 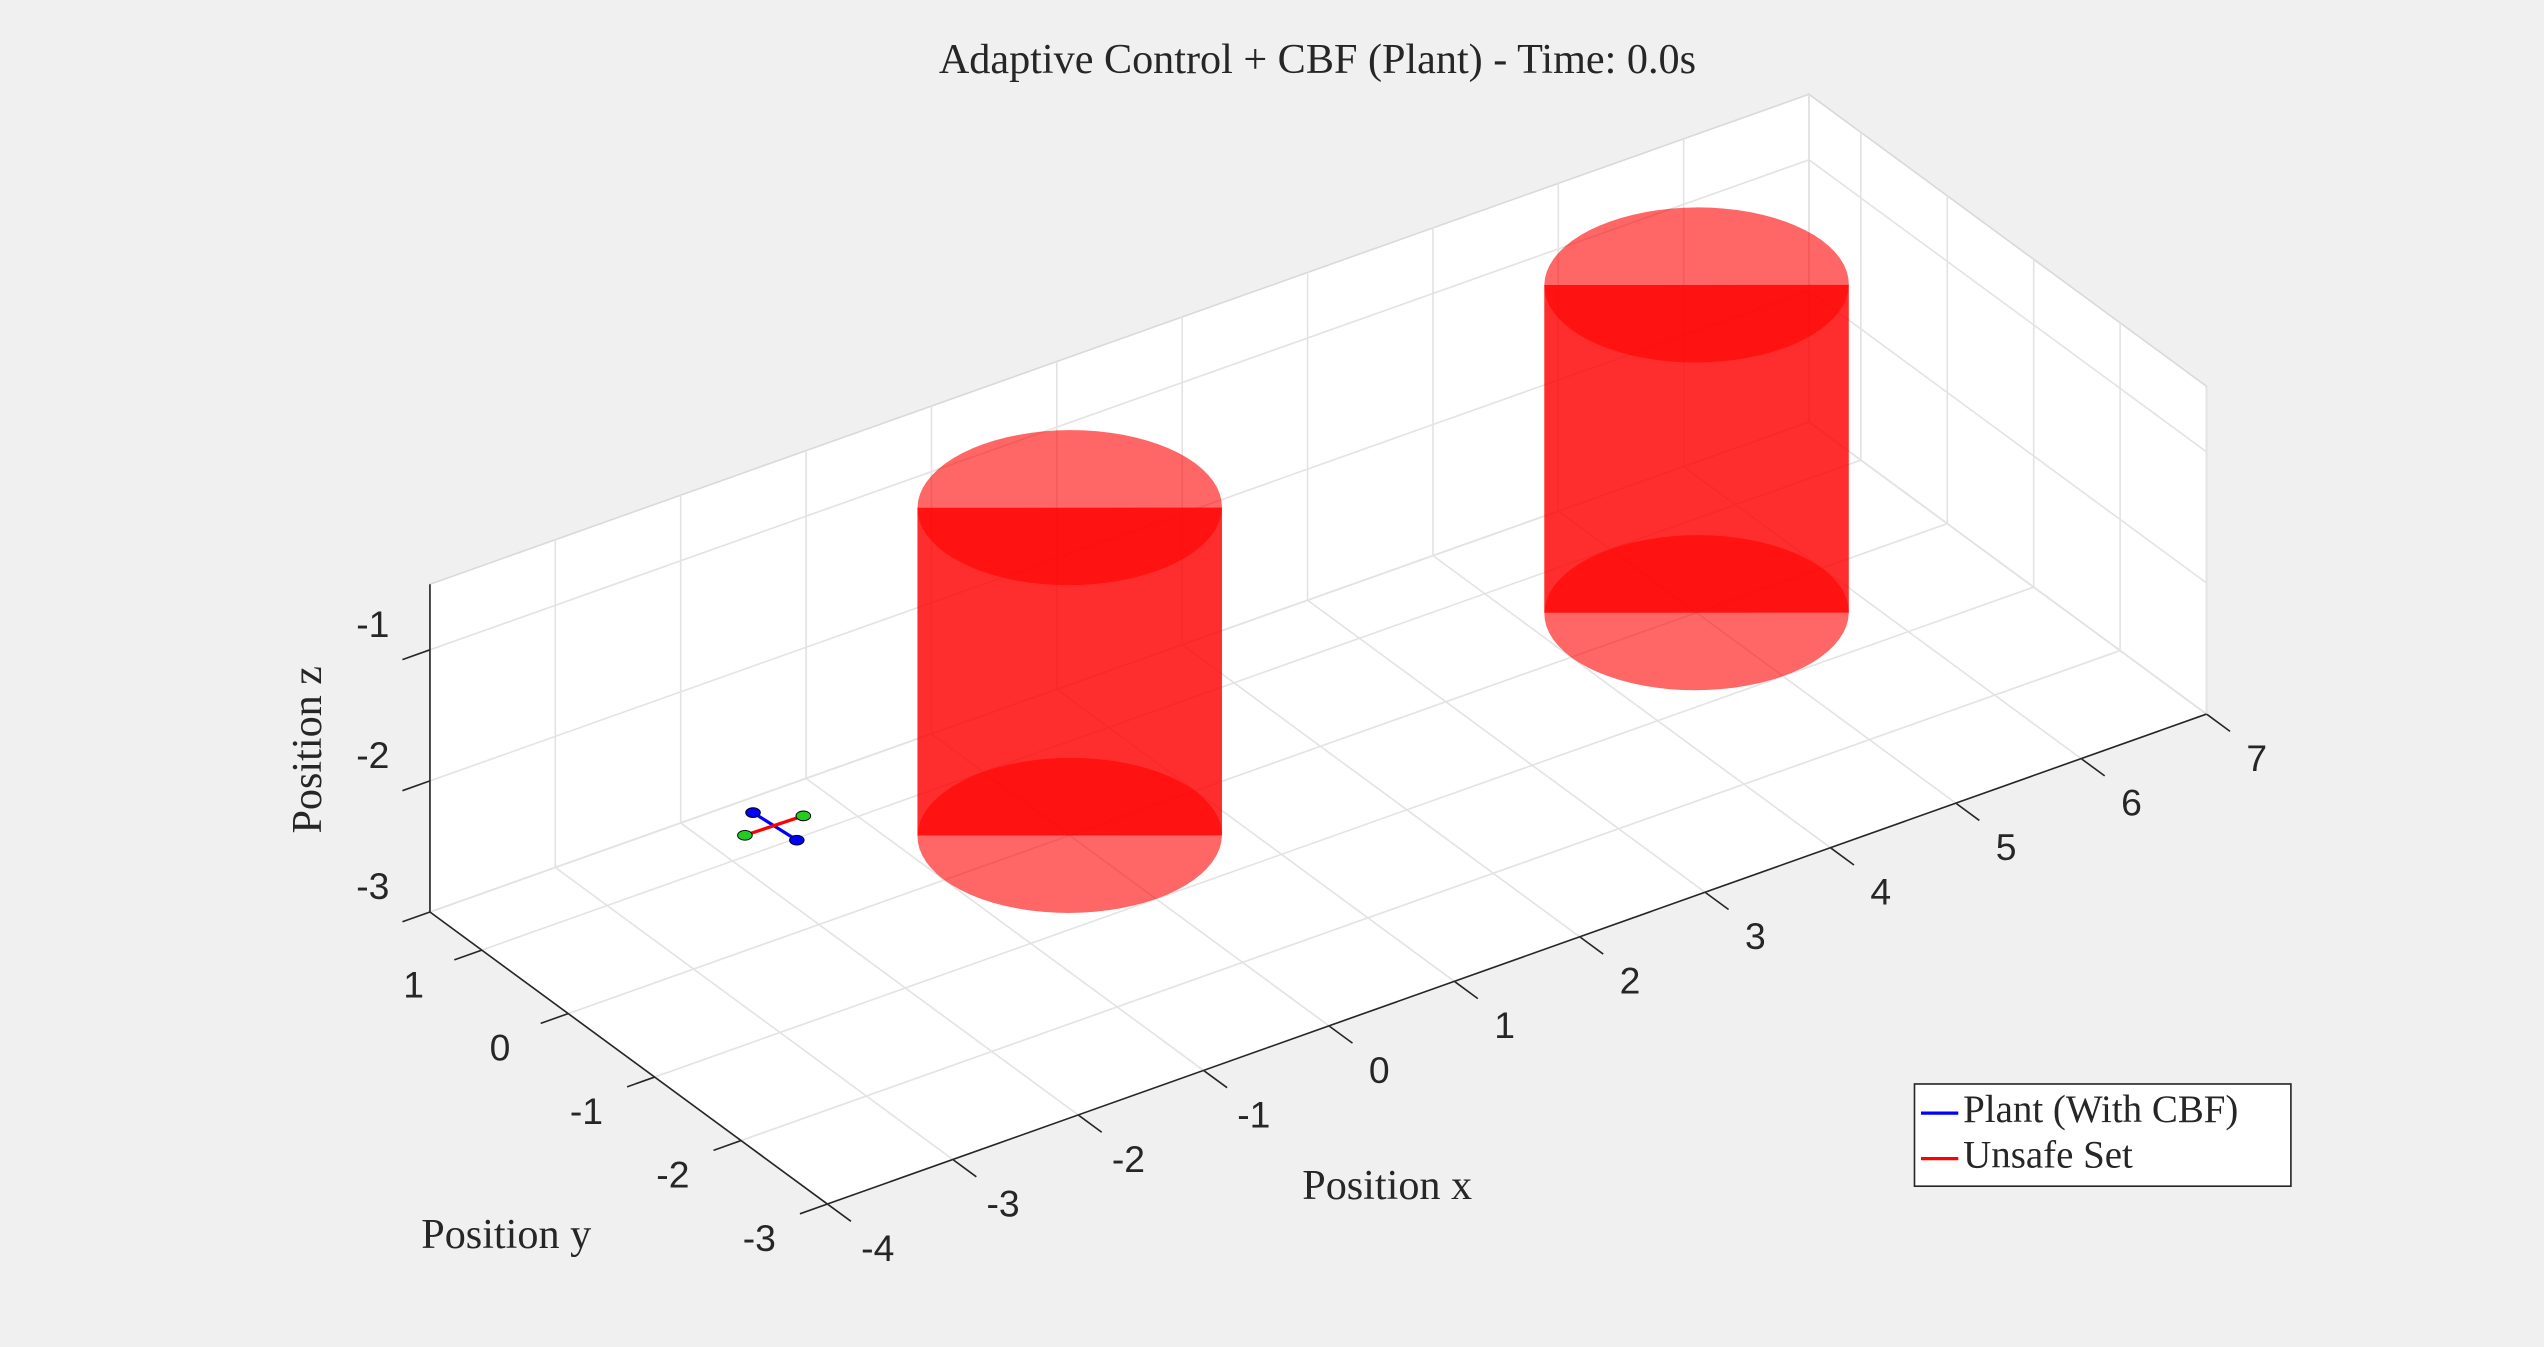 I want to click on z-tick-label: -1, so click(x=372, y=624).